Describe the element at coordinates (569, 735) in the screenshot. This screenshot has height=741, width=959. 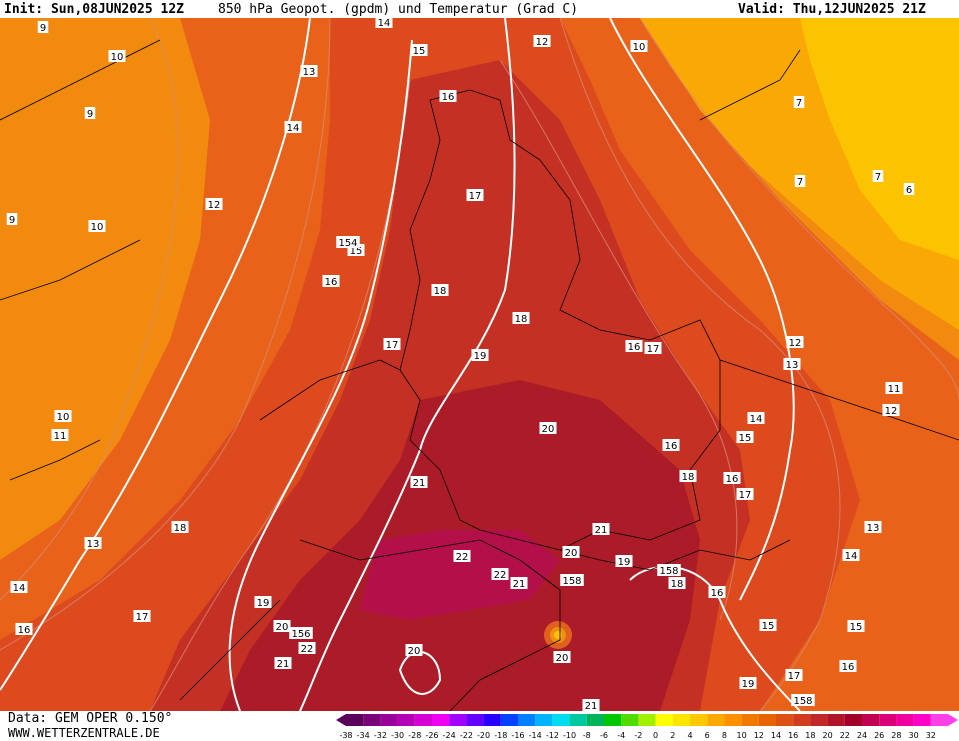
I see `color-scale-label: -10` at that location.